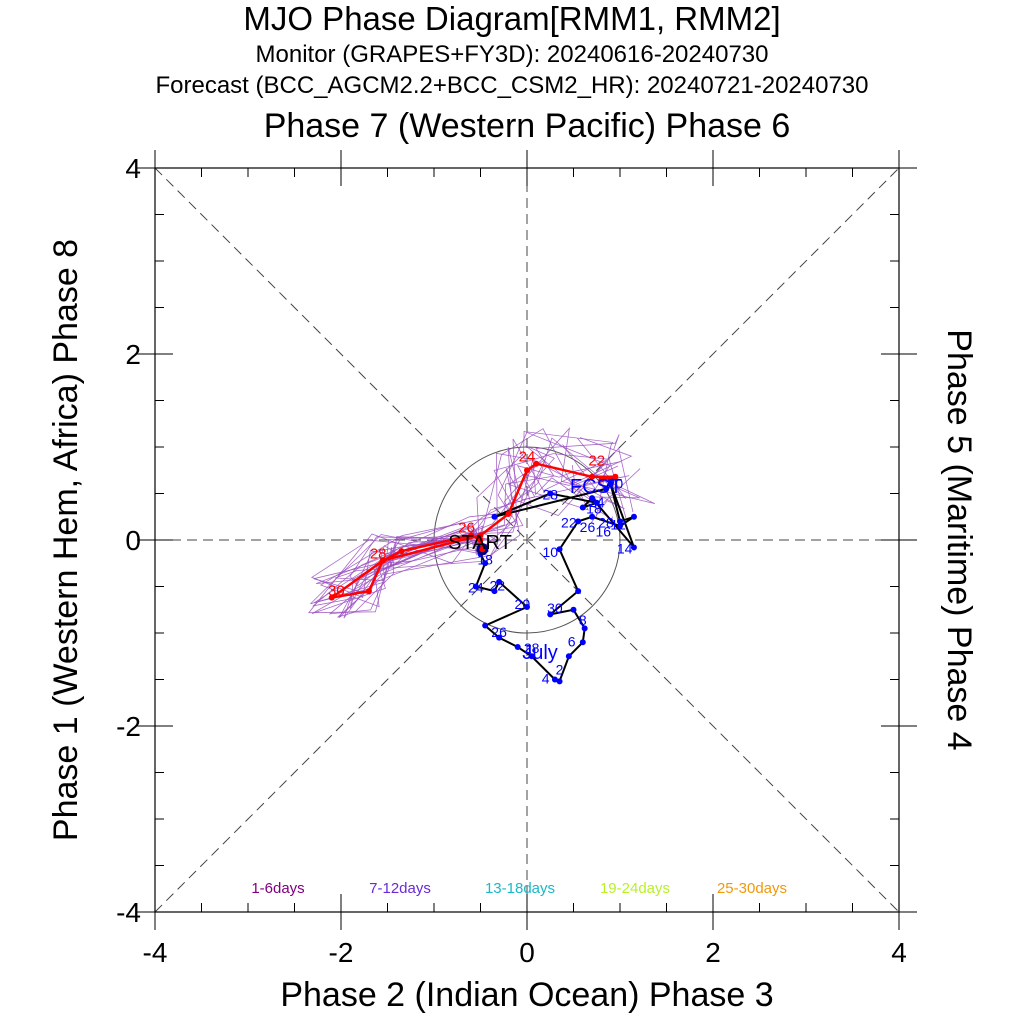 This screenshot has width=1024, height=1024. I want to click on right-phase-label: Phase 5 (Maritime) Phase 4, so click(959, 539).